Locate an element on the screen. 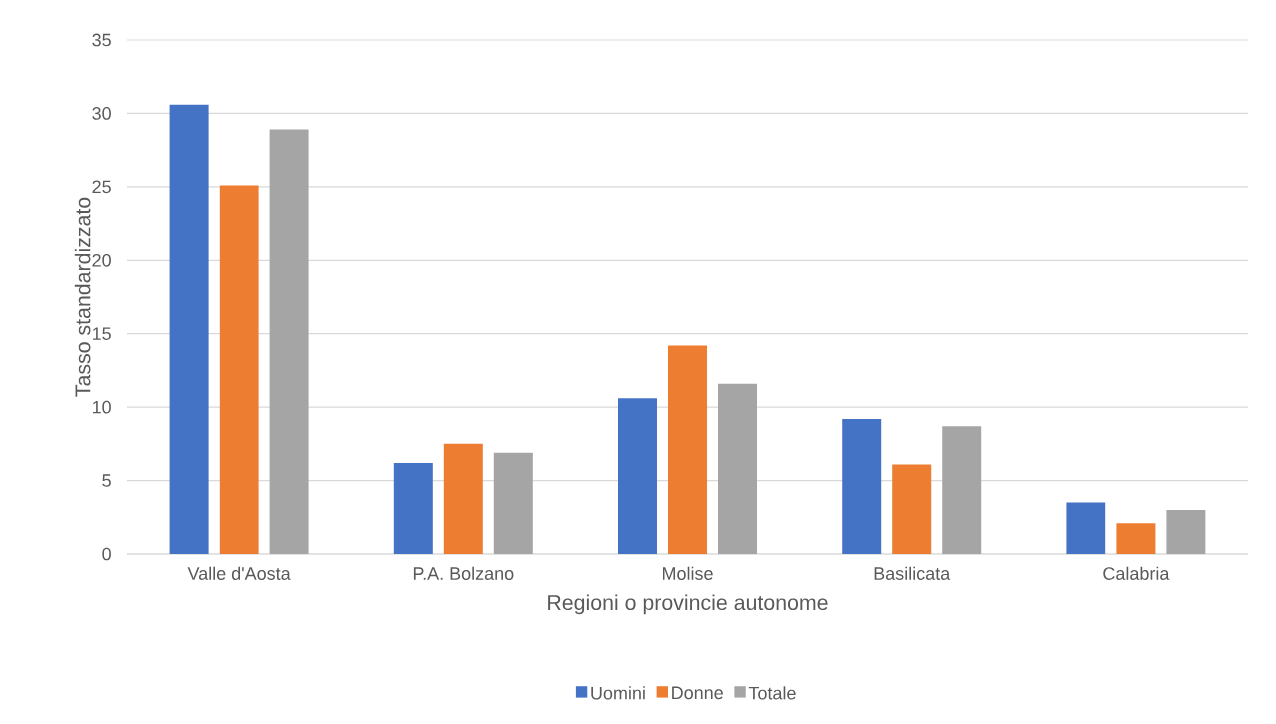  y-tick-label: 25 is located at coordinates (101, 187).